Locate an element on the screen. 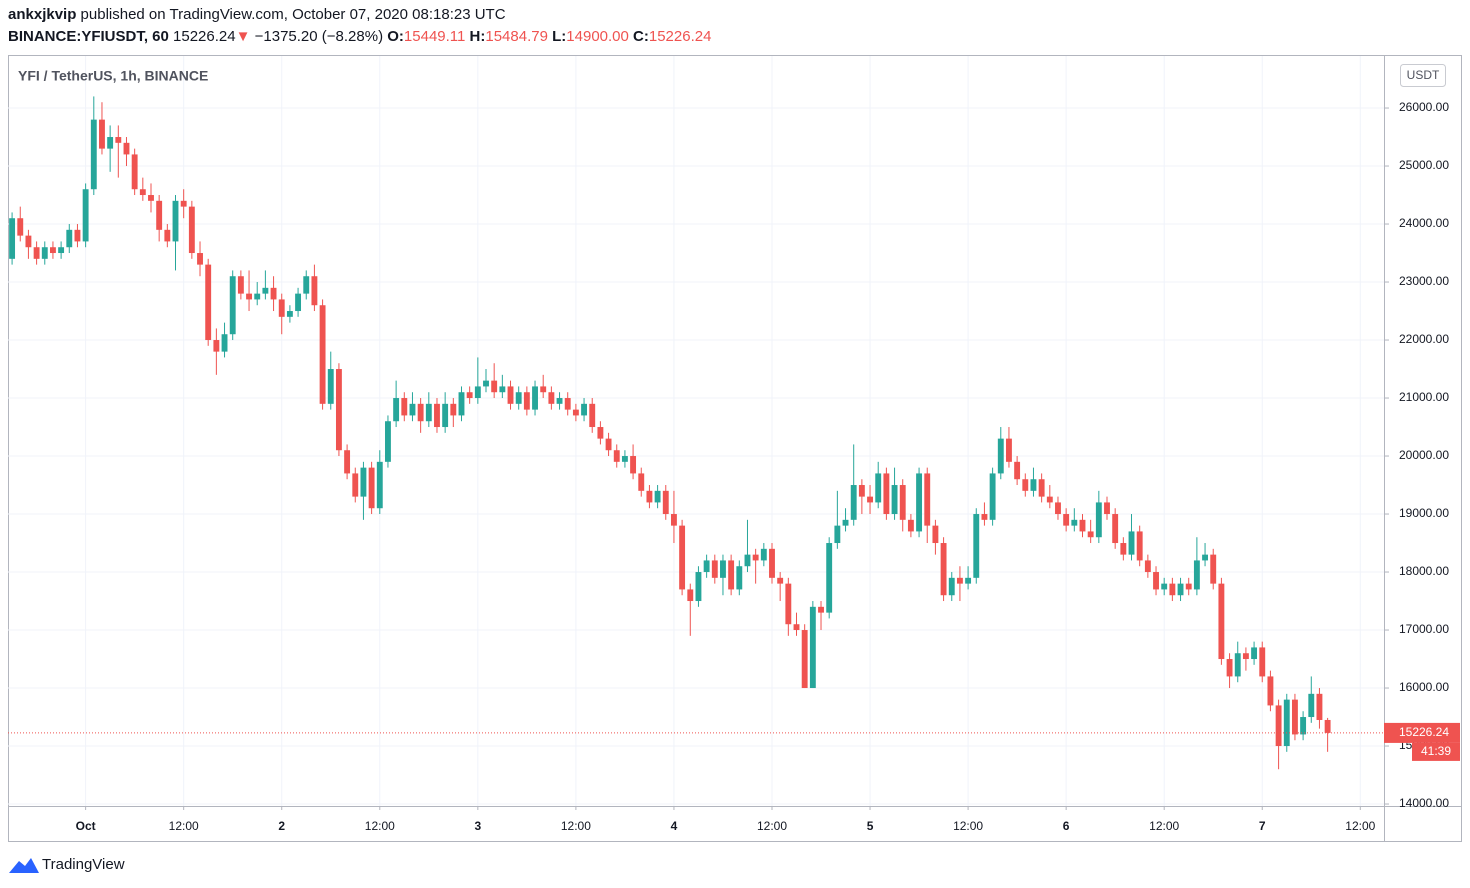 The image size is (1470, 888). l-label: L: is located at coordinates (559, 36).